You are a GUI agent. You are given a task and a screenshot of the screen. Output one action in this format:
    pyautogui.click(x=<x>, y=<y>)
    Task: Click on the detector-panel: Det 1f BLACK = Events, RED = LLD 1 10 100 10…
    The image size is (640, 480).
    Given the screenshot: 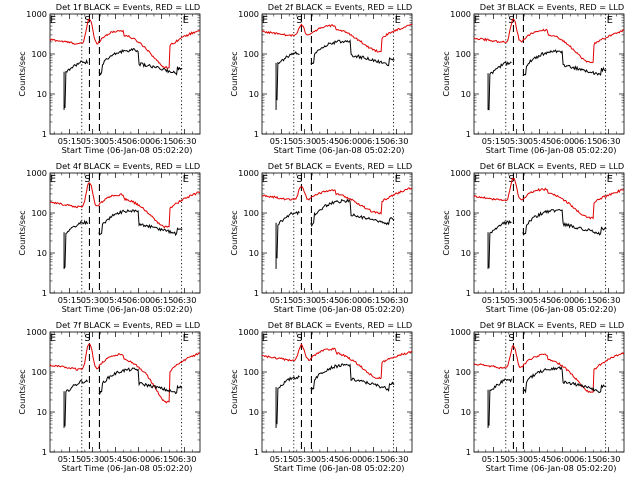 What is the action you would take?
    pyautogui.click(x=109, y=78)
    